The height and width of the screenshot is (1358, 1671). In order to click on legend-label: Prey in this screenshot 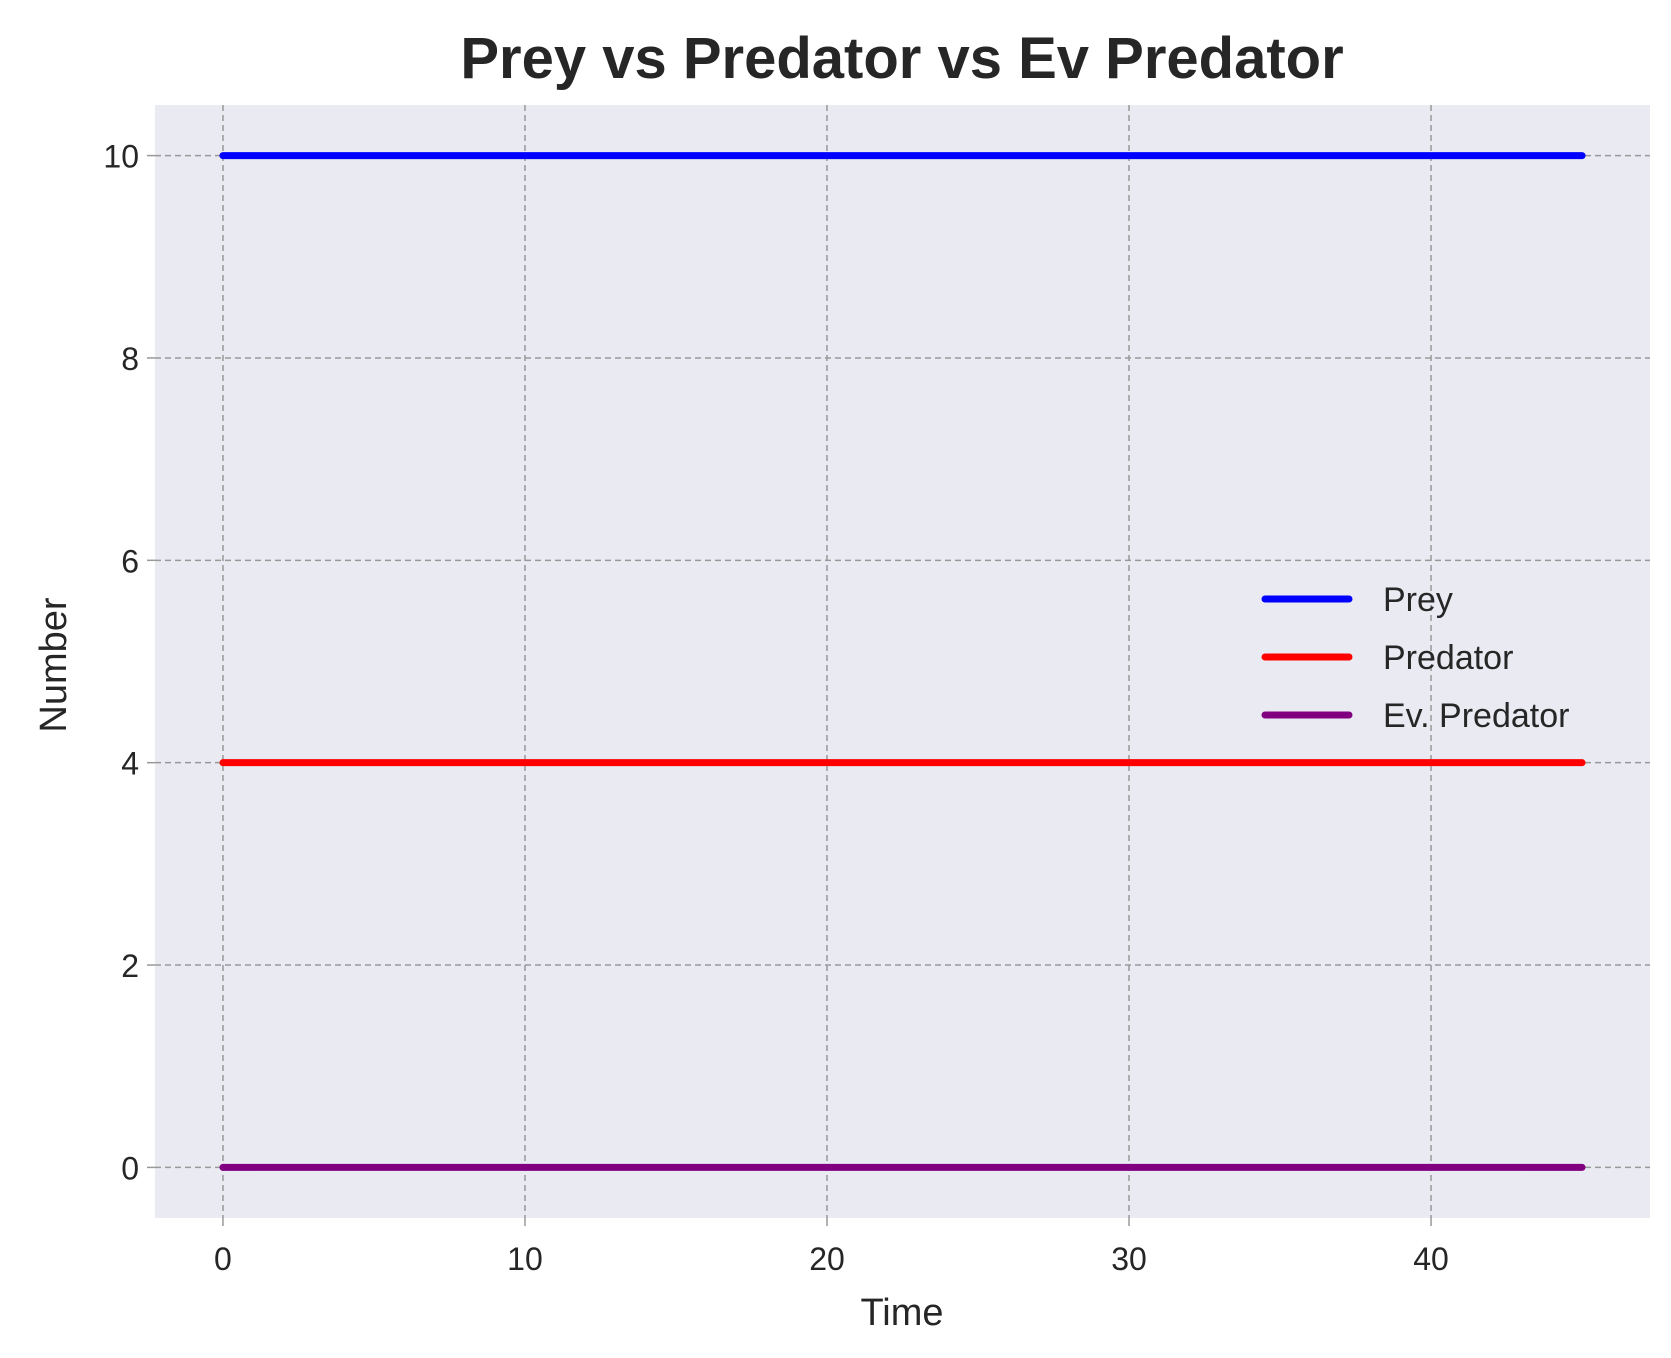, I will do `click(1418, 600)`.